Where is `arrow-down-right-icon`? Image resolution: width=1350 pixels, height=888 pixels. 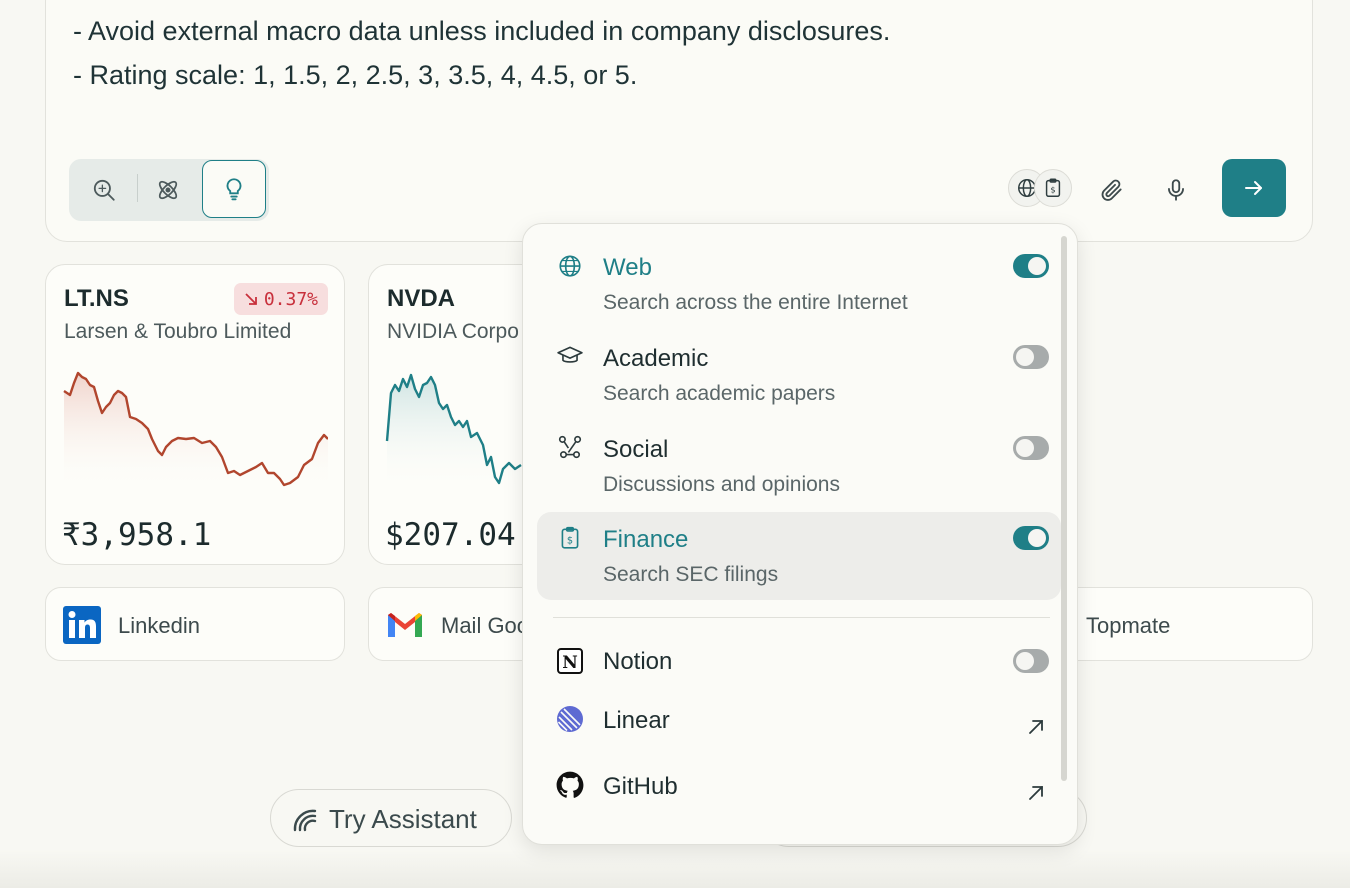
arrow-down-right-icon is located at coordinates (251, 299).